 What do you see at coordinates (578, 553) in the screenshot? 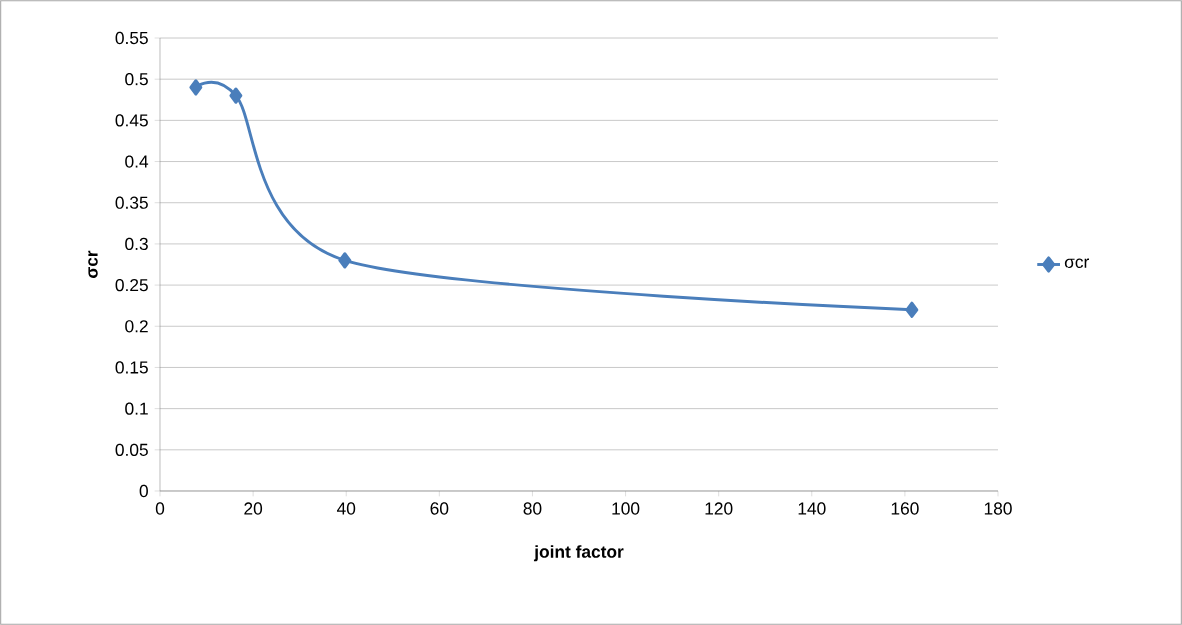
I see `x-axis-title: joint factor` at bounding box center [578, 553].